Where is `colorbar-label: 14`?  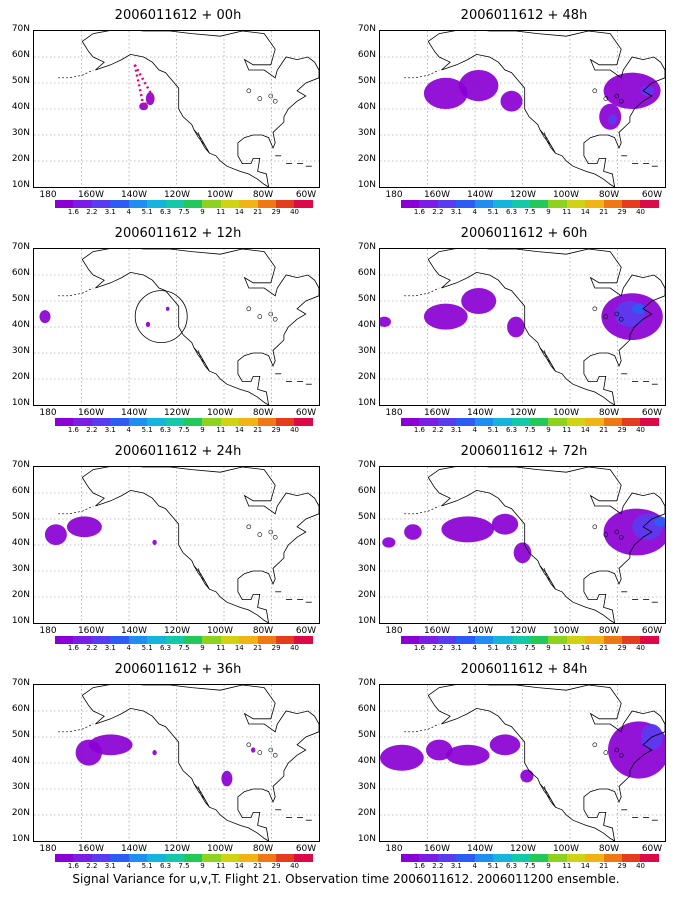
colorbar-label: 14 is located at coordinates (239, 430).